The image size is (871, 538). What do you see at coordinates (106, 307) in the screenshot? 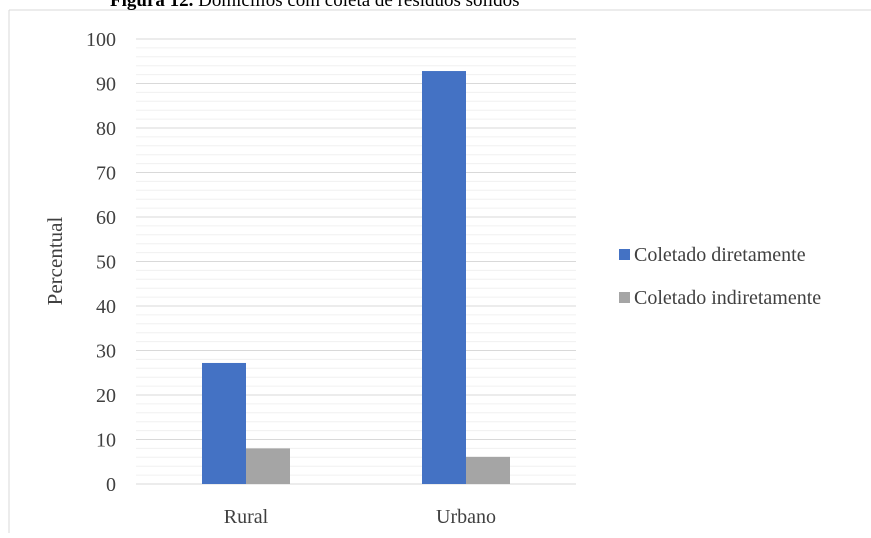
I see `y-tick-label: 40` at bounding box center [106, 307].